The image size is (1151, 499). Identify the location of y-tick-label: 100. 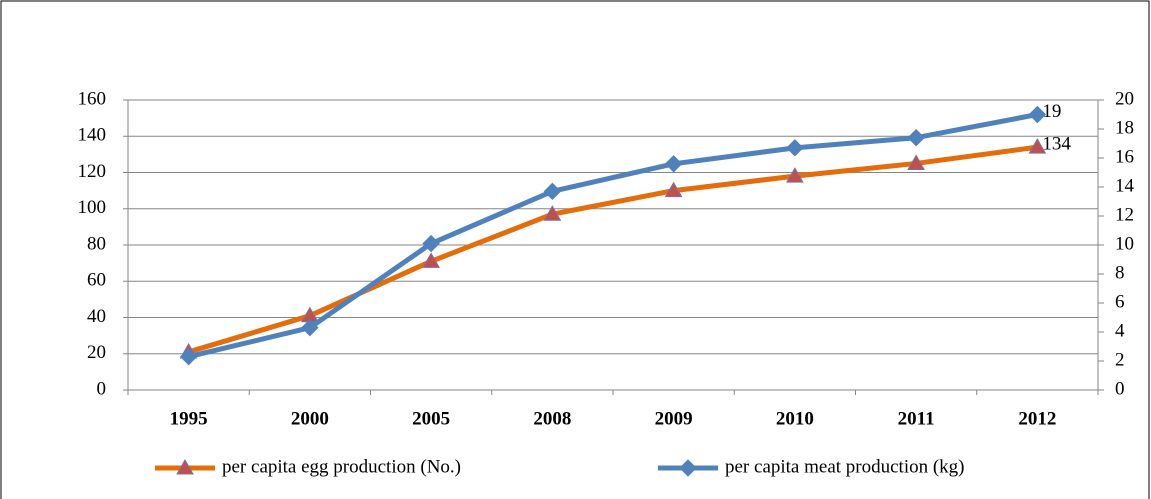
(92, 207).